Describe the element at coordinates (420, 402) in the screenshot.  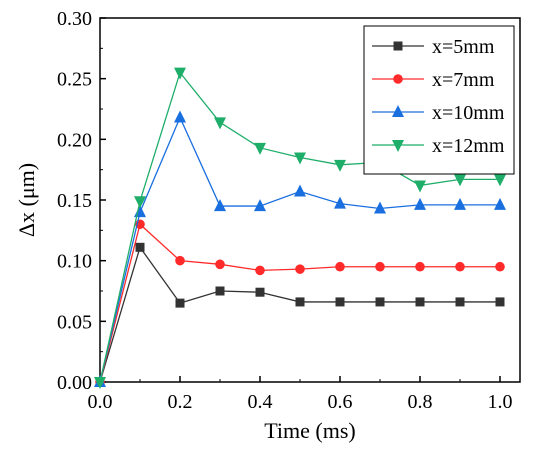
I see `x-tick-label: 0.8` at that location.